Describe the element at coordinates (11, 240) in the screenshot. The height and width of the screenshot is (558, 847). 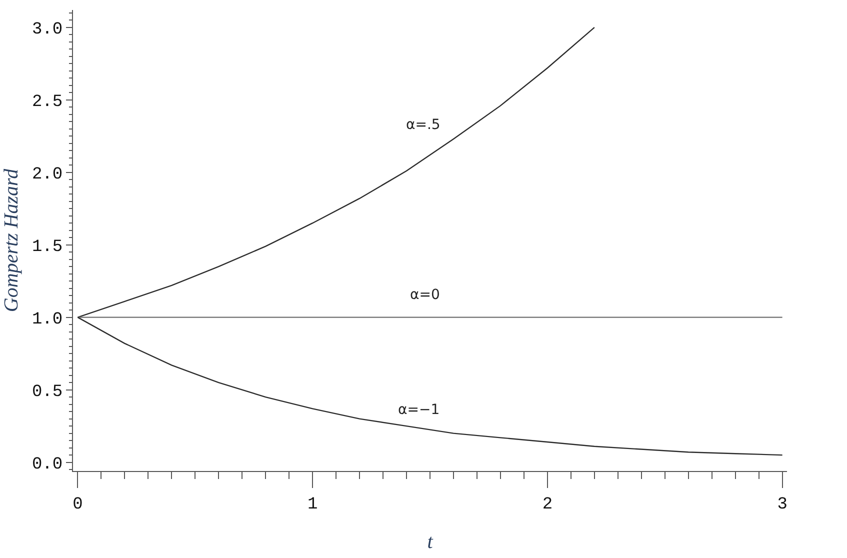
I see `y-axis-title: Gompertz Hazard` at that location.